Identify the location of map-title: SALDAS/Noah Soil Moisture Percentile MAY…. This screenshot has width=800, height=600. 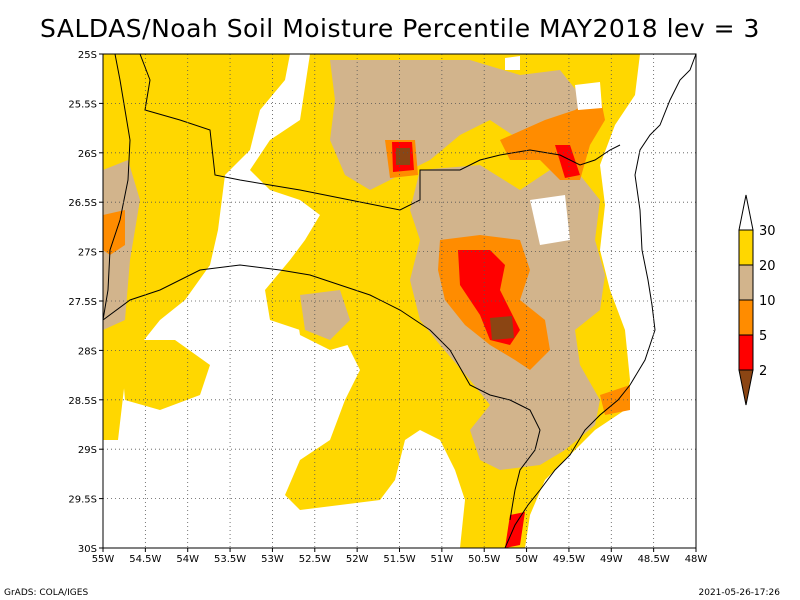
(400, 28).